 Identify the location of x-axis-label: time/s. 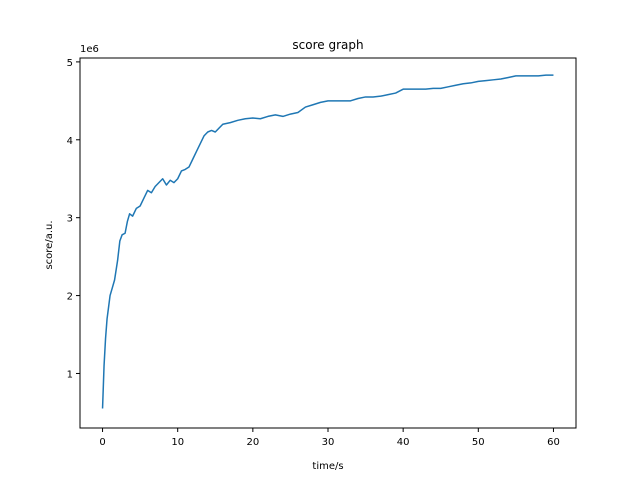
(327, 466).